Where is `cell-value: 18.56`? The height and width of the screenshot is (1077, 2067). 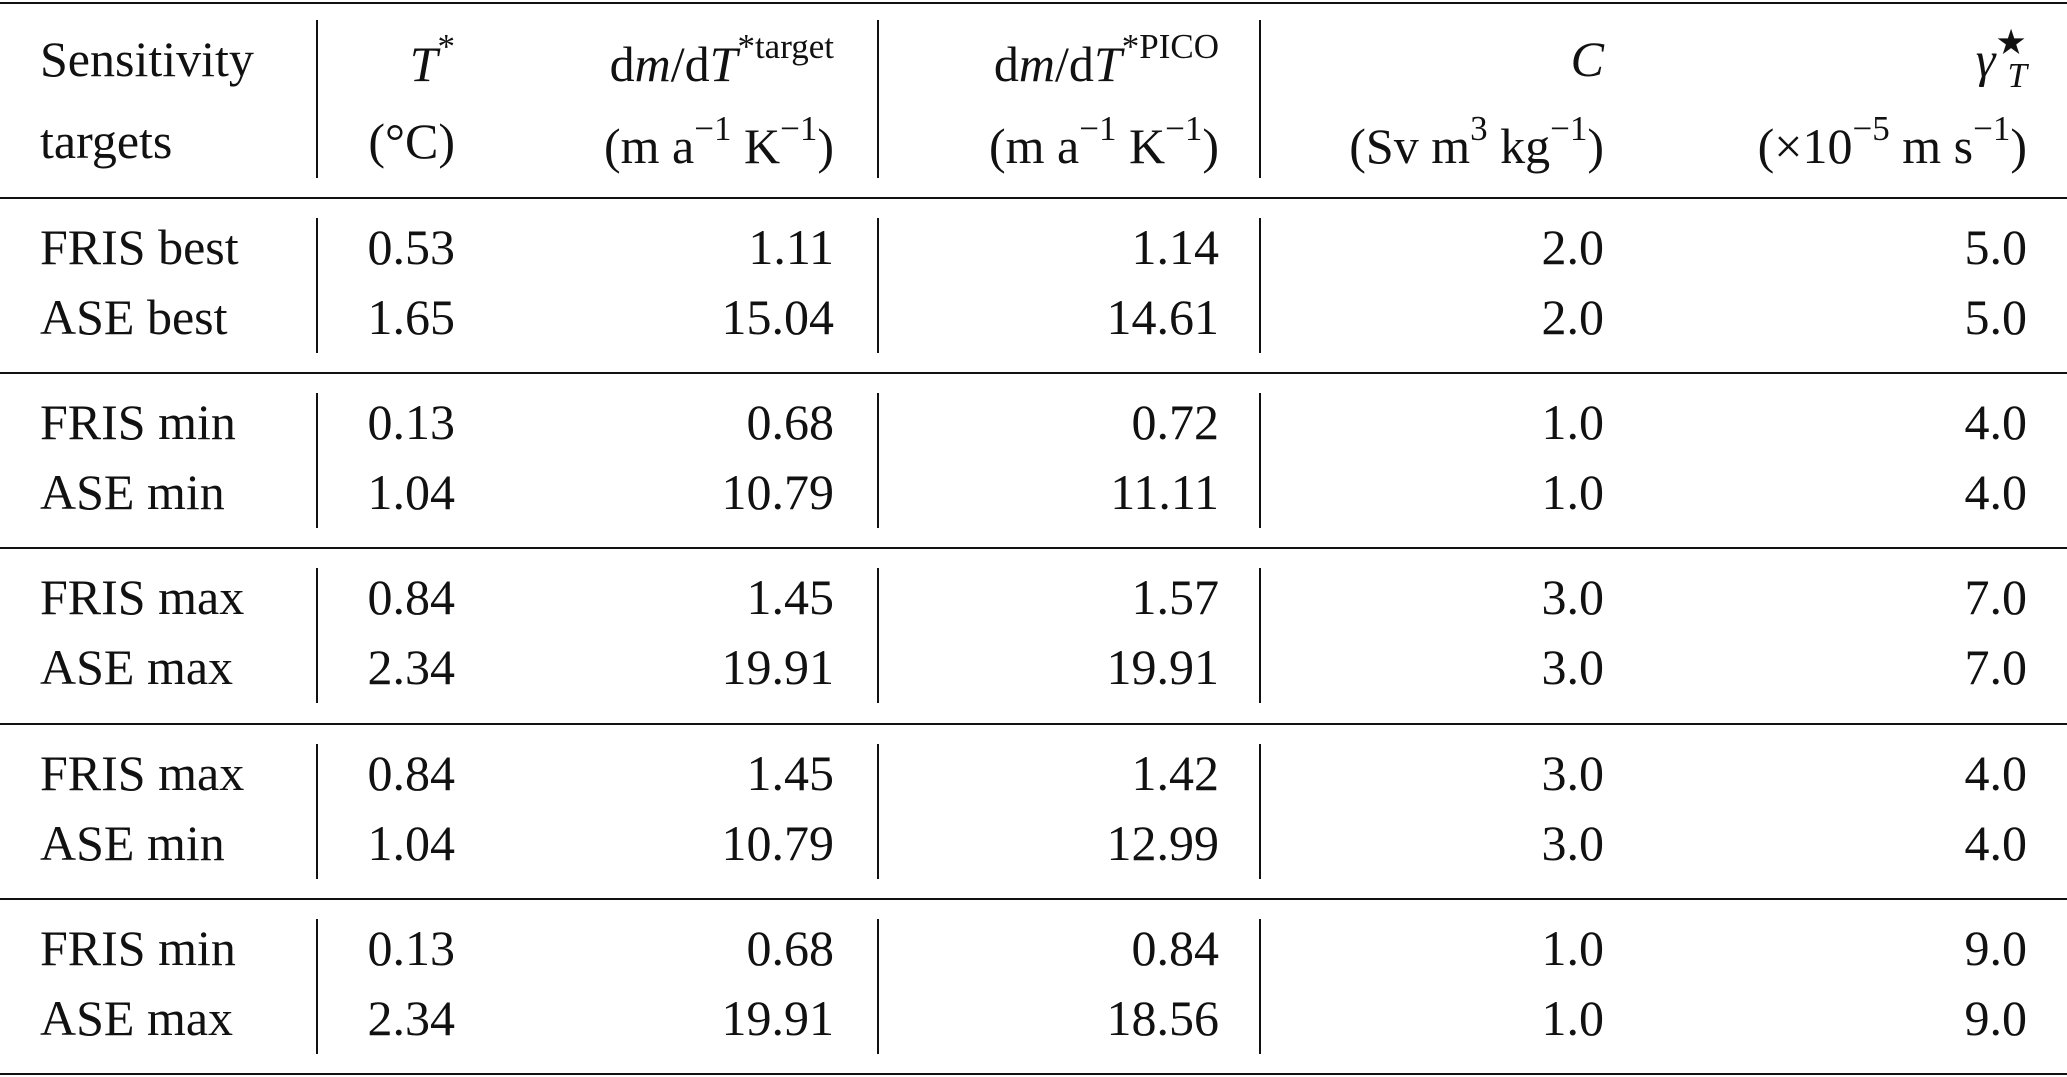 cell-value: 18.56 is located at coordinates (1163, 1018).